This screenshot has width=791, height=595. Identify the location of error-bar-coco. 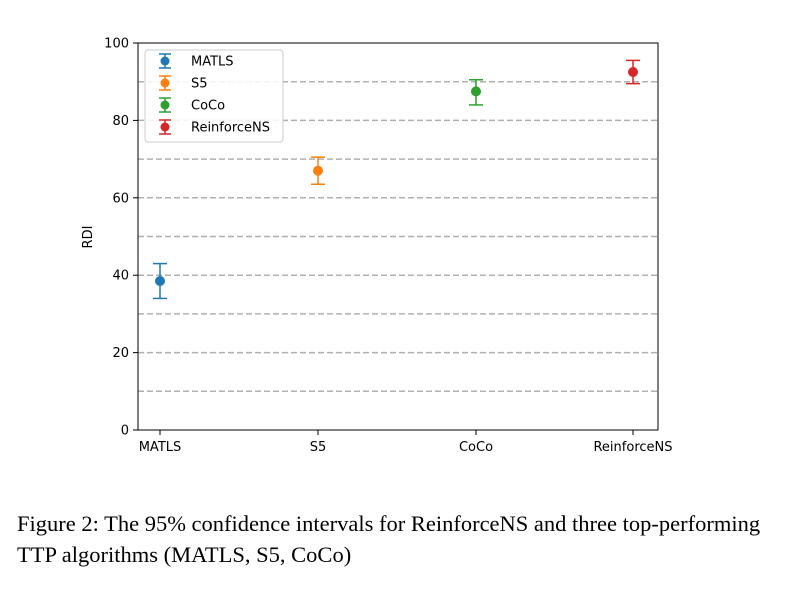
(476, 92).